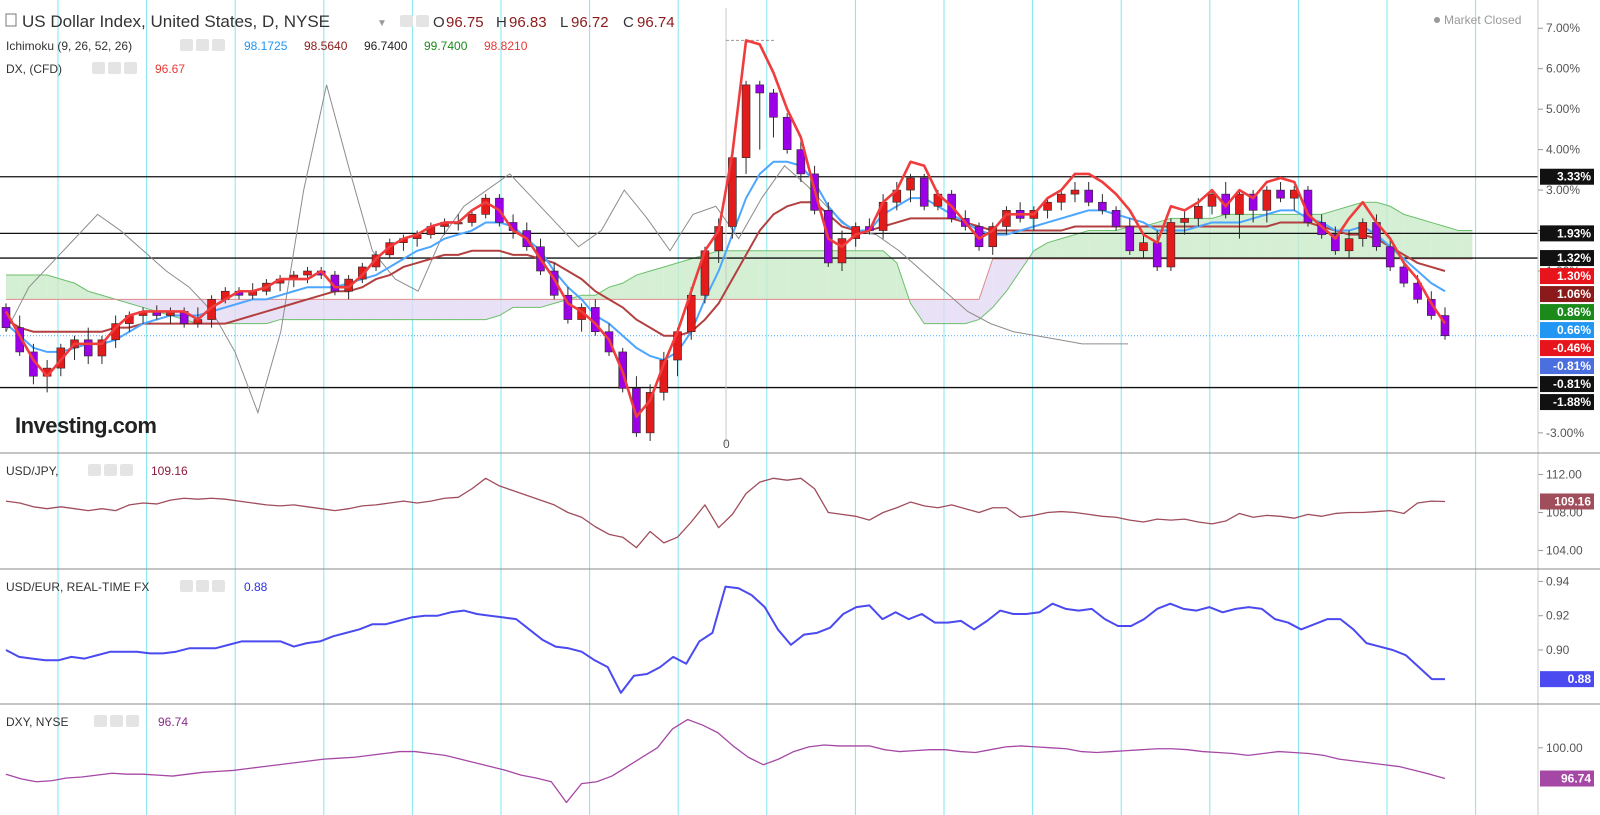 The image size is (1600, 815). Describe the element at coordinates (218, 45) in the screenshot. I see `ichimoku-close-icon` at that location.